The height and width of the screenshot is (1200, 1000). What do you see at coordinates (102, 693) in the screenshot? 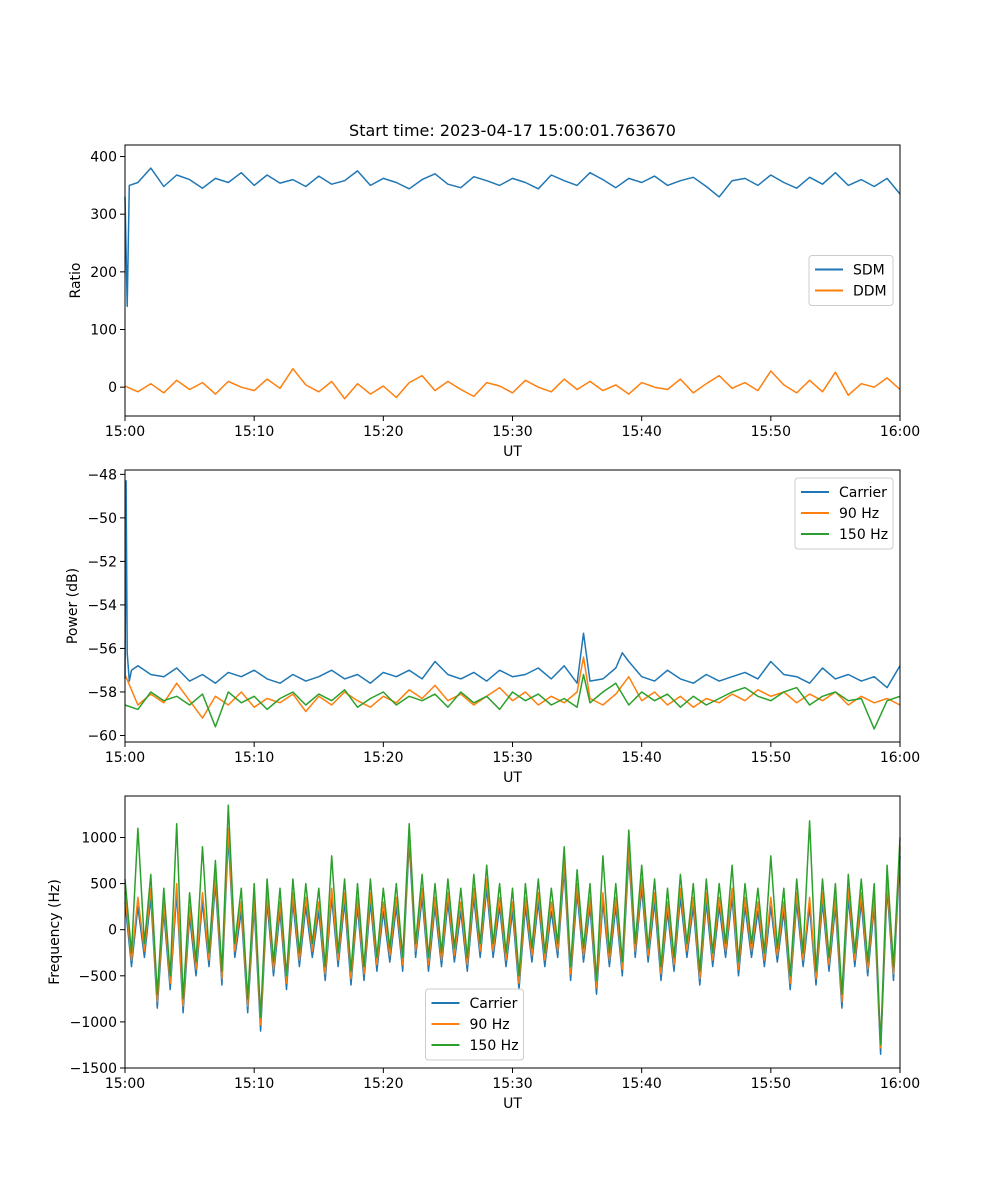
I see `power-y-tick-label: −58` at bounding box center [102, 693].